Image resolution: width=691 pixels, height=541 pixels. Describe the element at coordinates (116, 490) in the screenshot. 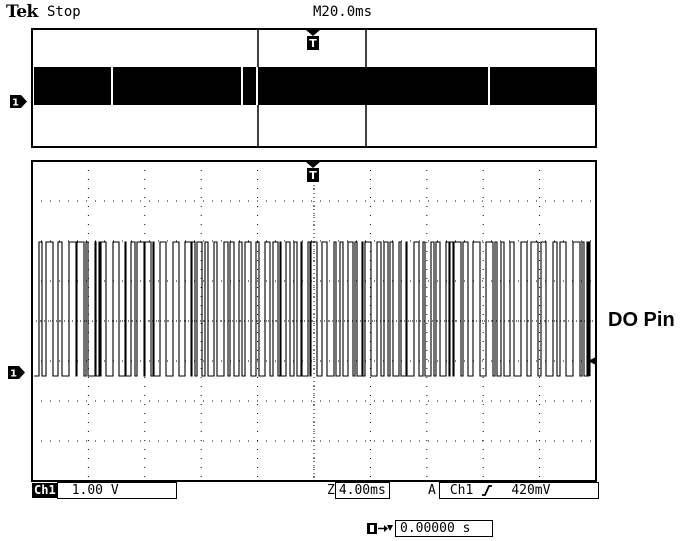

I see `volts-per-div: 1.00 V` at that location.